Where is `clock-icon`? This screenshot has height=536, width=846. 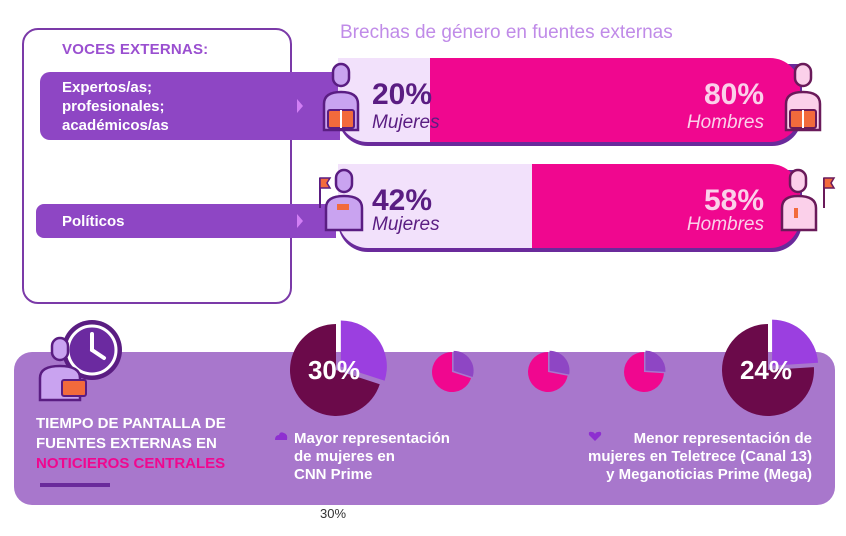
clock-icon is located at coordinates (92, 350).